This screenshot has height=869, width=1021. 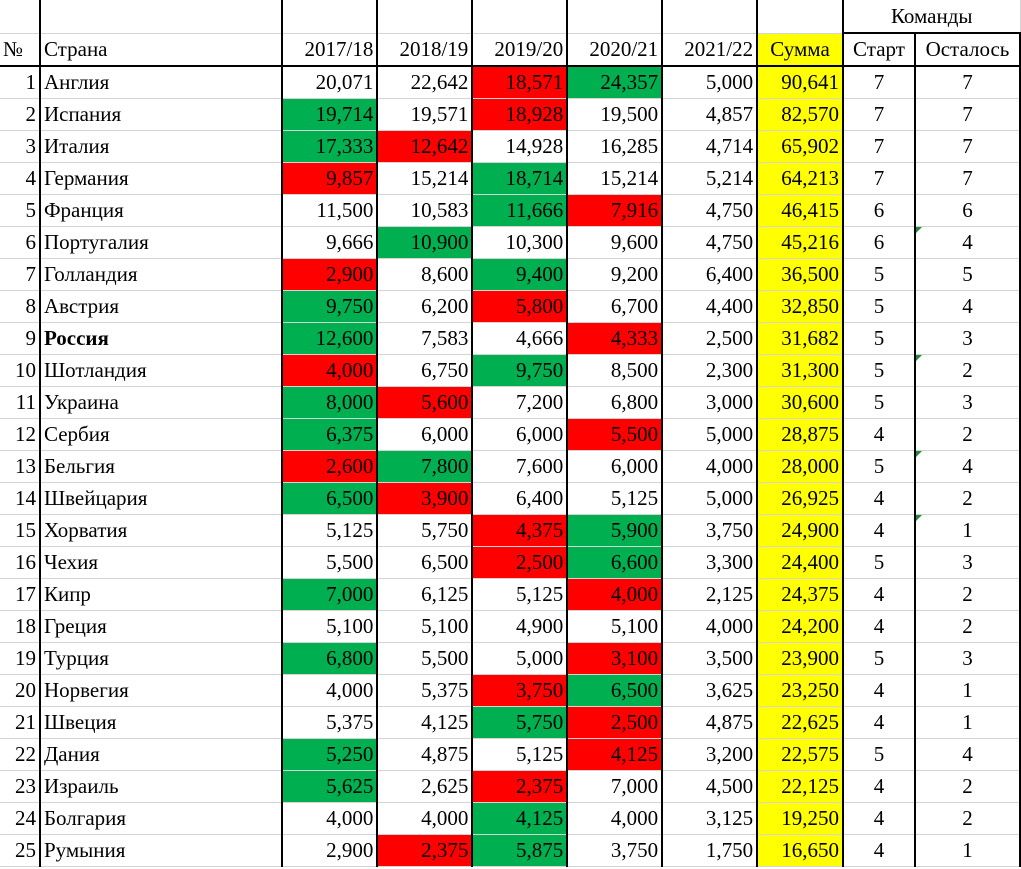 What do you see at coordinates (161, 82) in the screenshot?
I see `country-cell: Англия` at bounding box center [161, 82].